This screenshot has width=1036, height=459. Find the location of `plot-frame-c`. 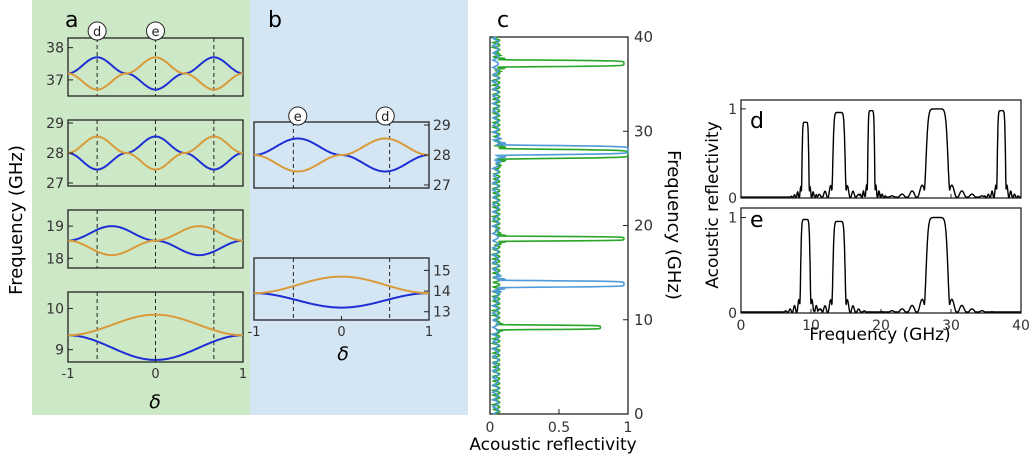

plot-frame-c is located at coordinates (559, 225).